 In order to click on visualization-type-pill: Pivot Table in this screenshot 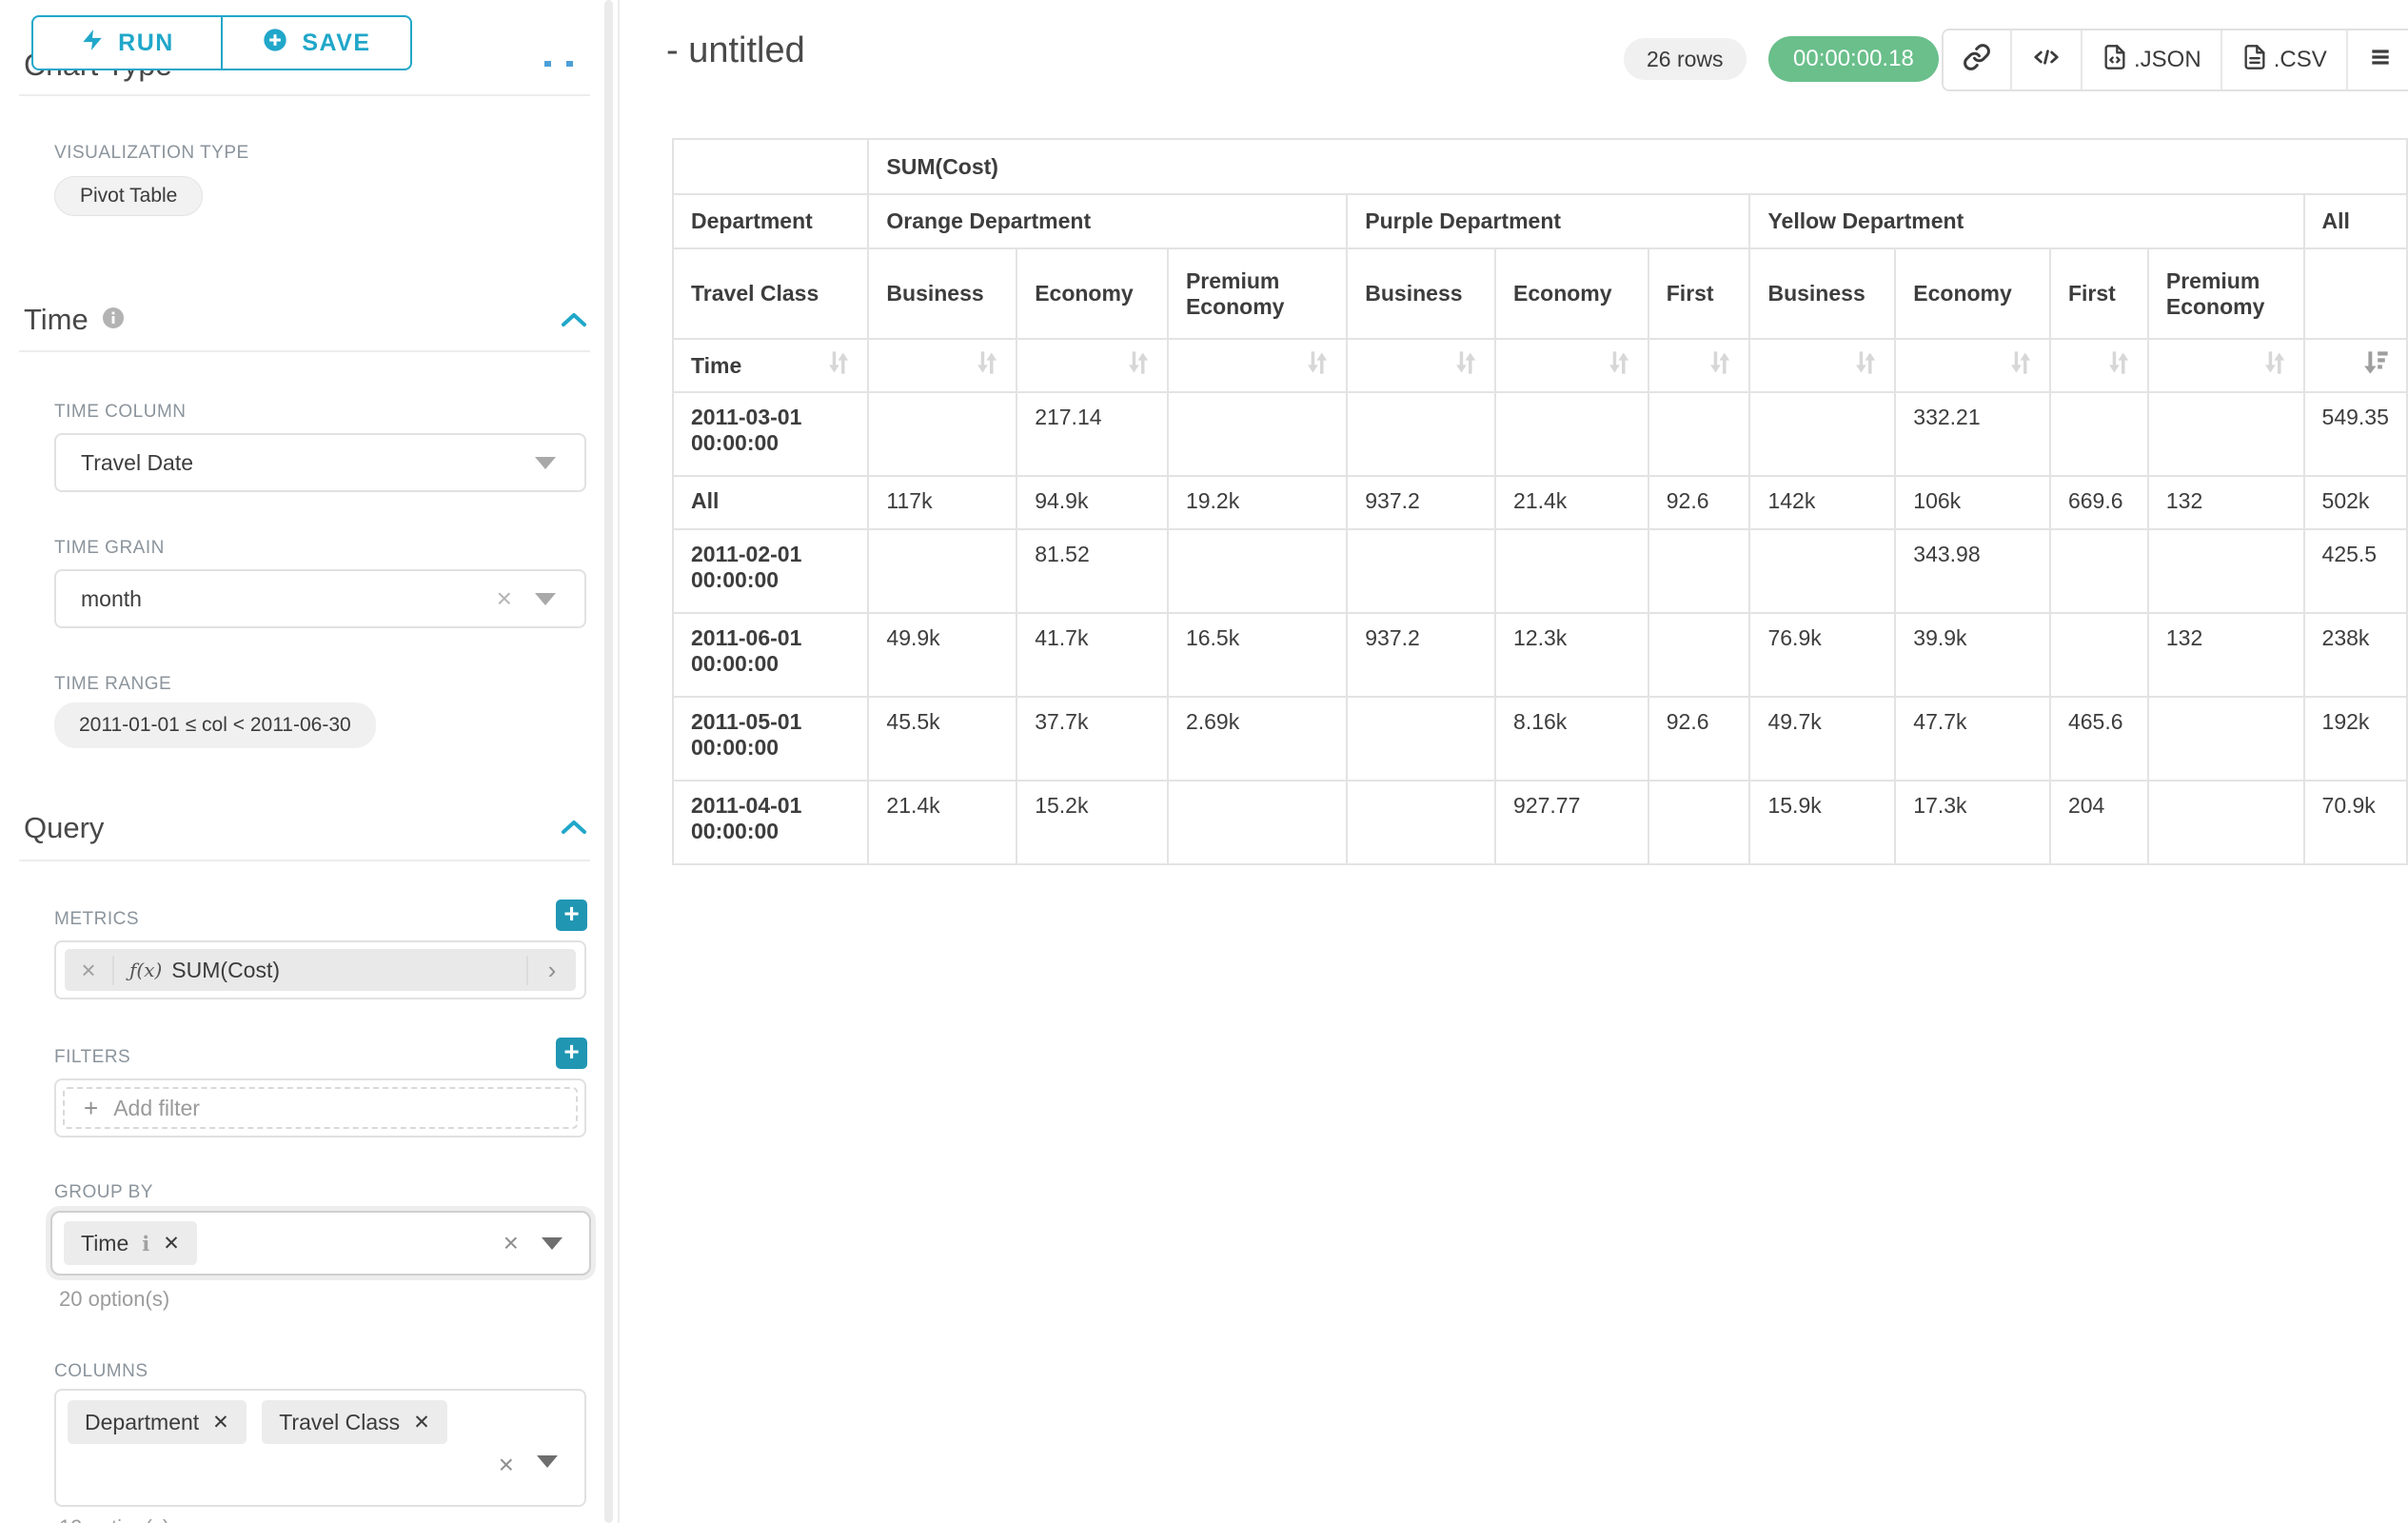, I will do `click(129, 196)`.